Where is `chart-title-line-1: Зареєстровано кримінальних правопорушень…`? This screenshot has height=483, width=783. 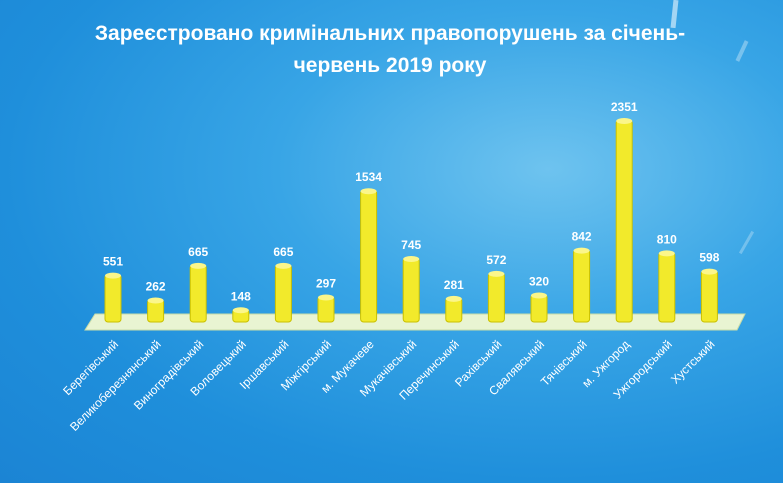
chart-title-line-1: Зареєстровано кримінальних правопорушень… is located at coordinates (390, 33).